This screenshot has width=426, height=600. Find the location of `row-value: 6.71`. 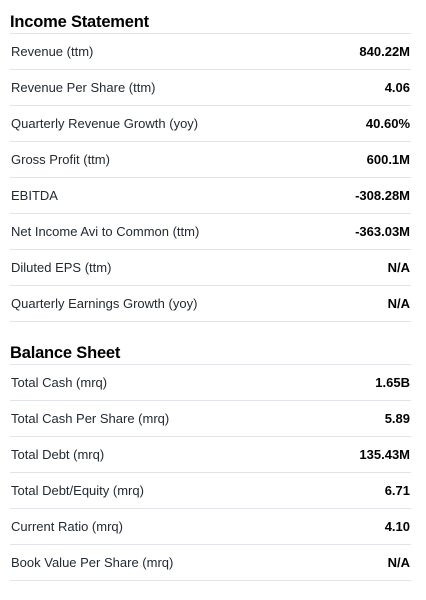

row-value: 6.71 is located at coordinates (397, 490).